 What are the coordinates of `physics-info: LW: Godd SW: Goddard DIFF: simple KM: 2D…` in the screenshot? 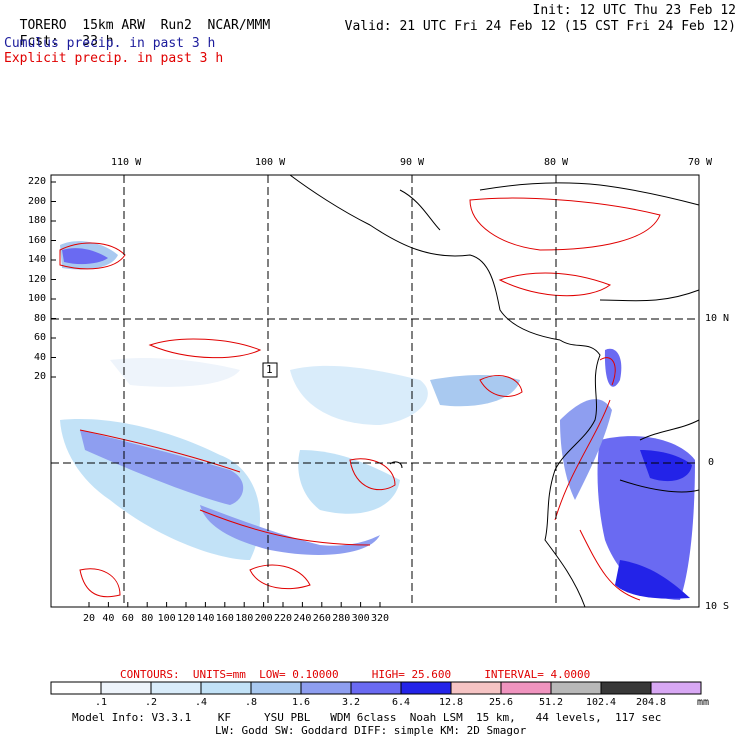 It's located at (371, 730).